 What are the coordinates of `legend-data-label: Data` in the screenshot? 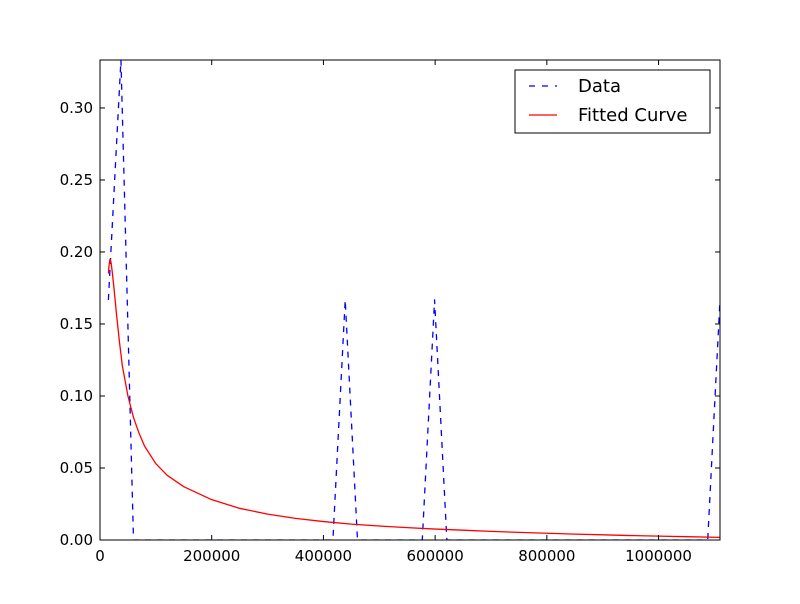 It's located at (599, 86).